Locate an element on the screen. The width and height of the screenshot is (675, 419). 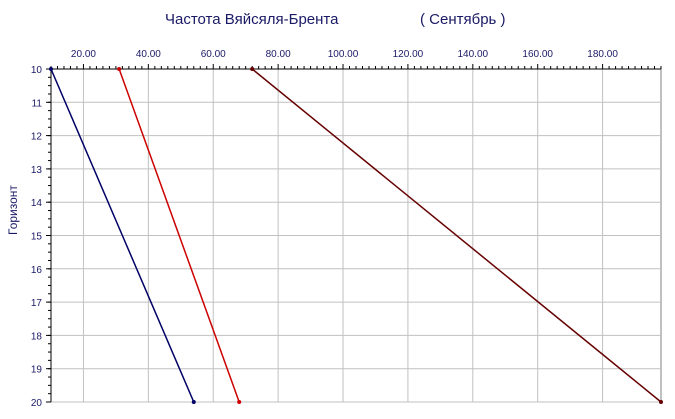
x-tick-label: 80.00 is located at coordinates (278, 54).